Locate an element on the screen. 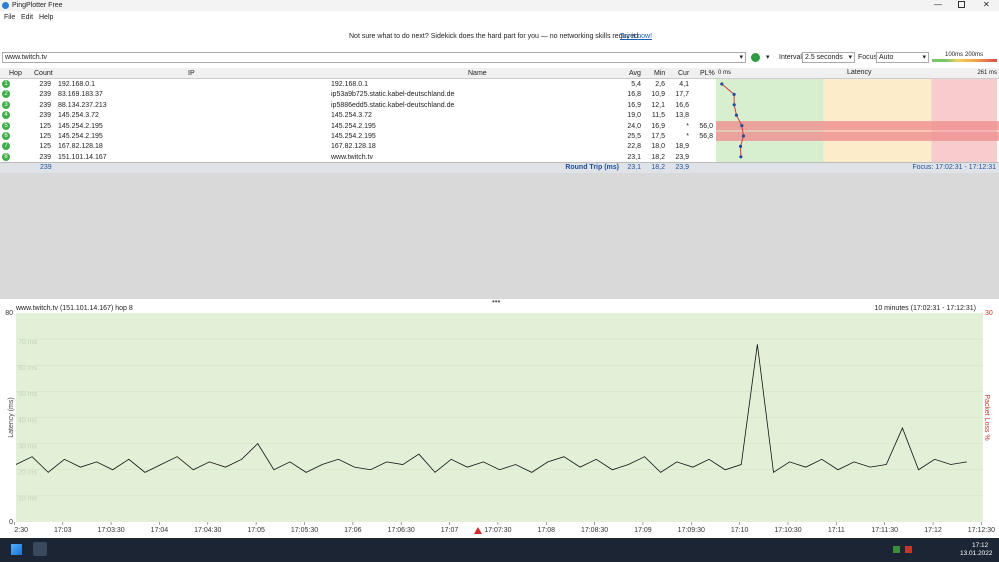 Image resolution: width=999 pixels, height=562 pixels. avg-cell: 19,0 is located at coordinates (634, 116).